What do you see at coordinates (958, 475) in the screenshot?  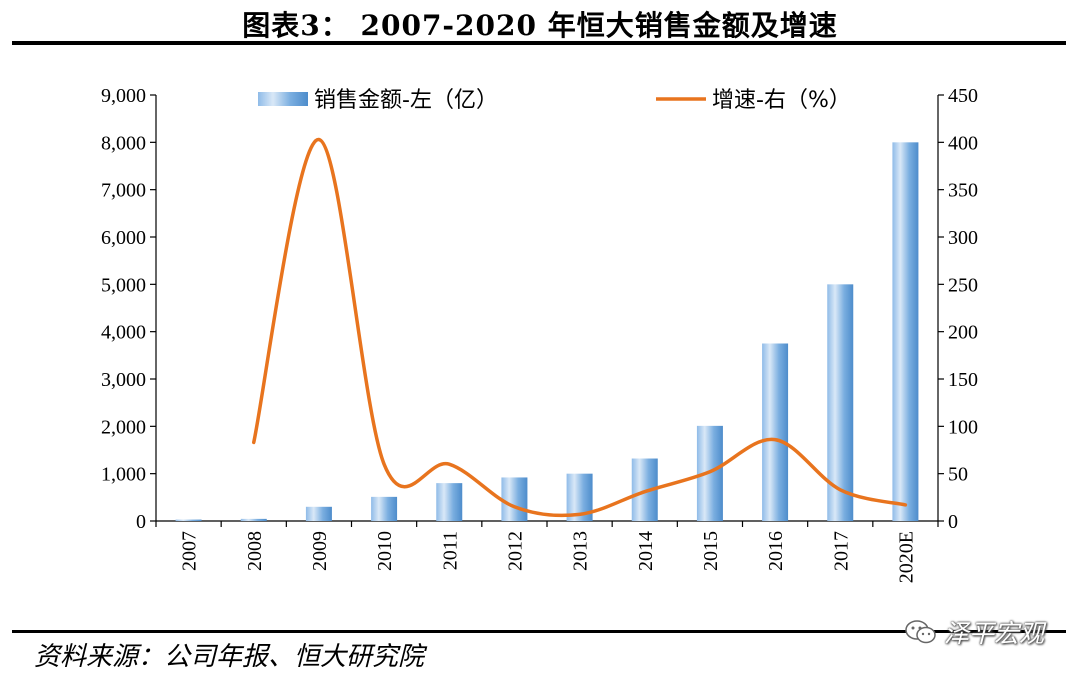 I see `right-tick-label: 50` at bounding box center [958, 475].